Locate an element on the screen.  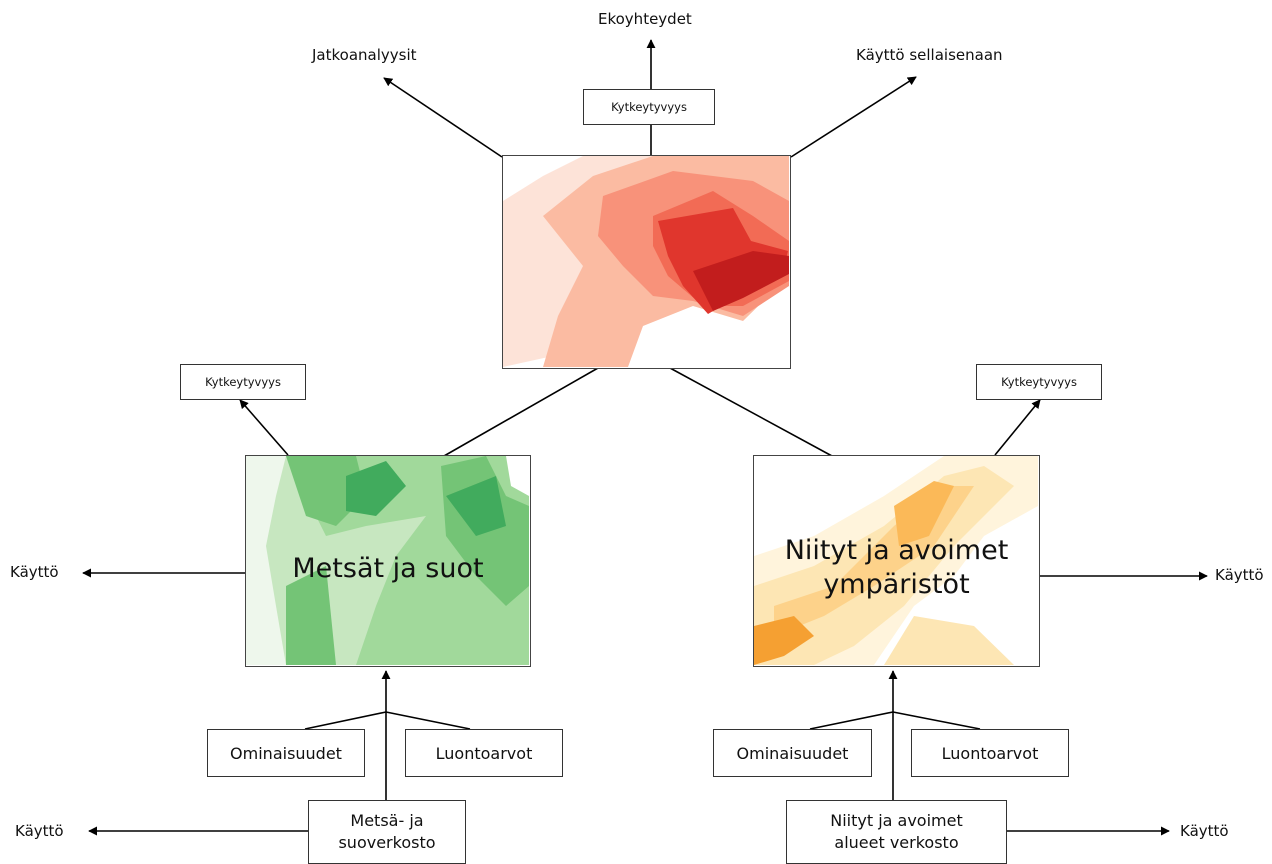
meadow-region-dark is located at coordinates (784, 640).